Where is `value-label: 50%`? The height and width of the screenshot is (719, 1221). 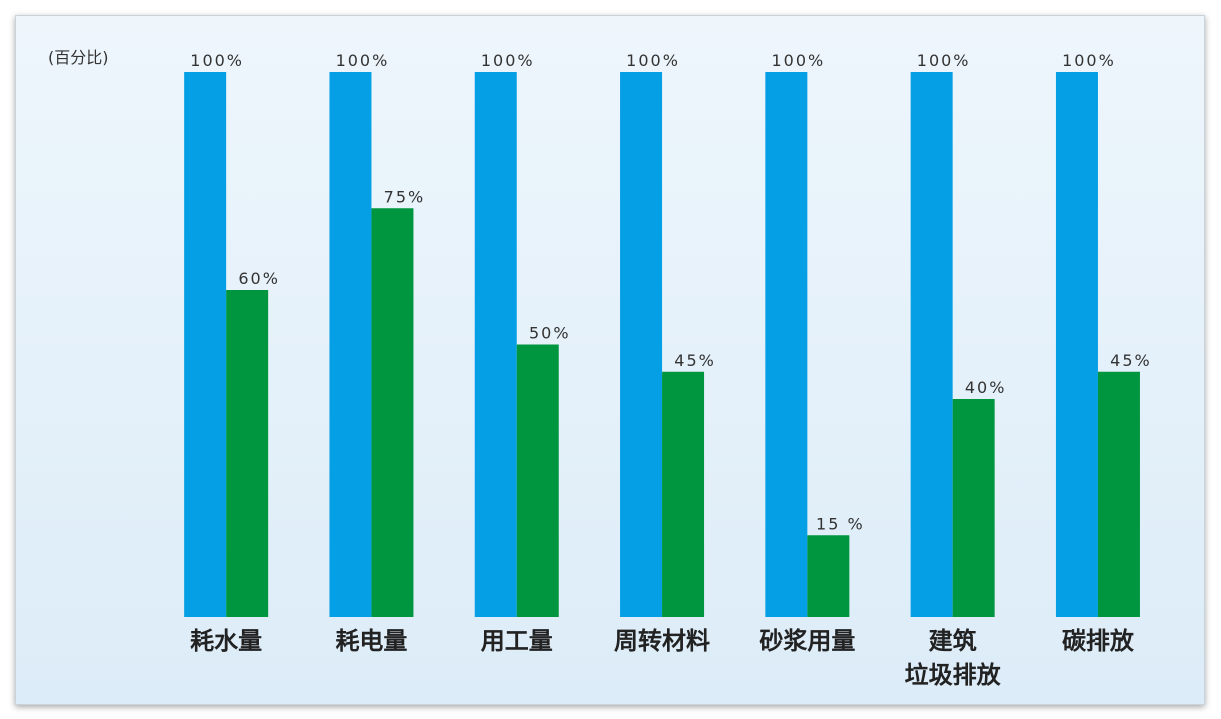
value-label: 50% is located at coordinates (550, 333).